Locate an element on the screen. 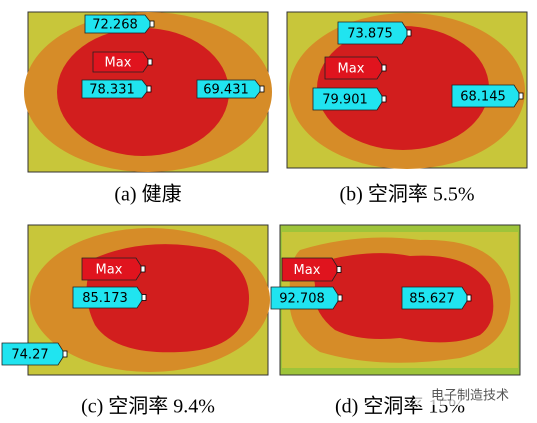  watermark-bg is located at coordinates (475, 395).